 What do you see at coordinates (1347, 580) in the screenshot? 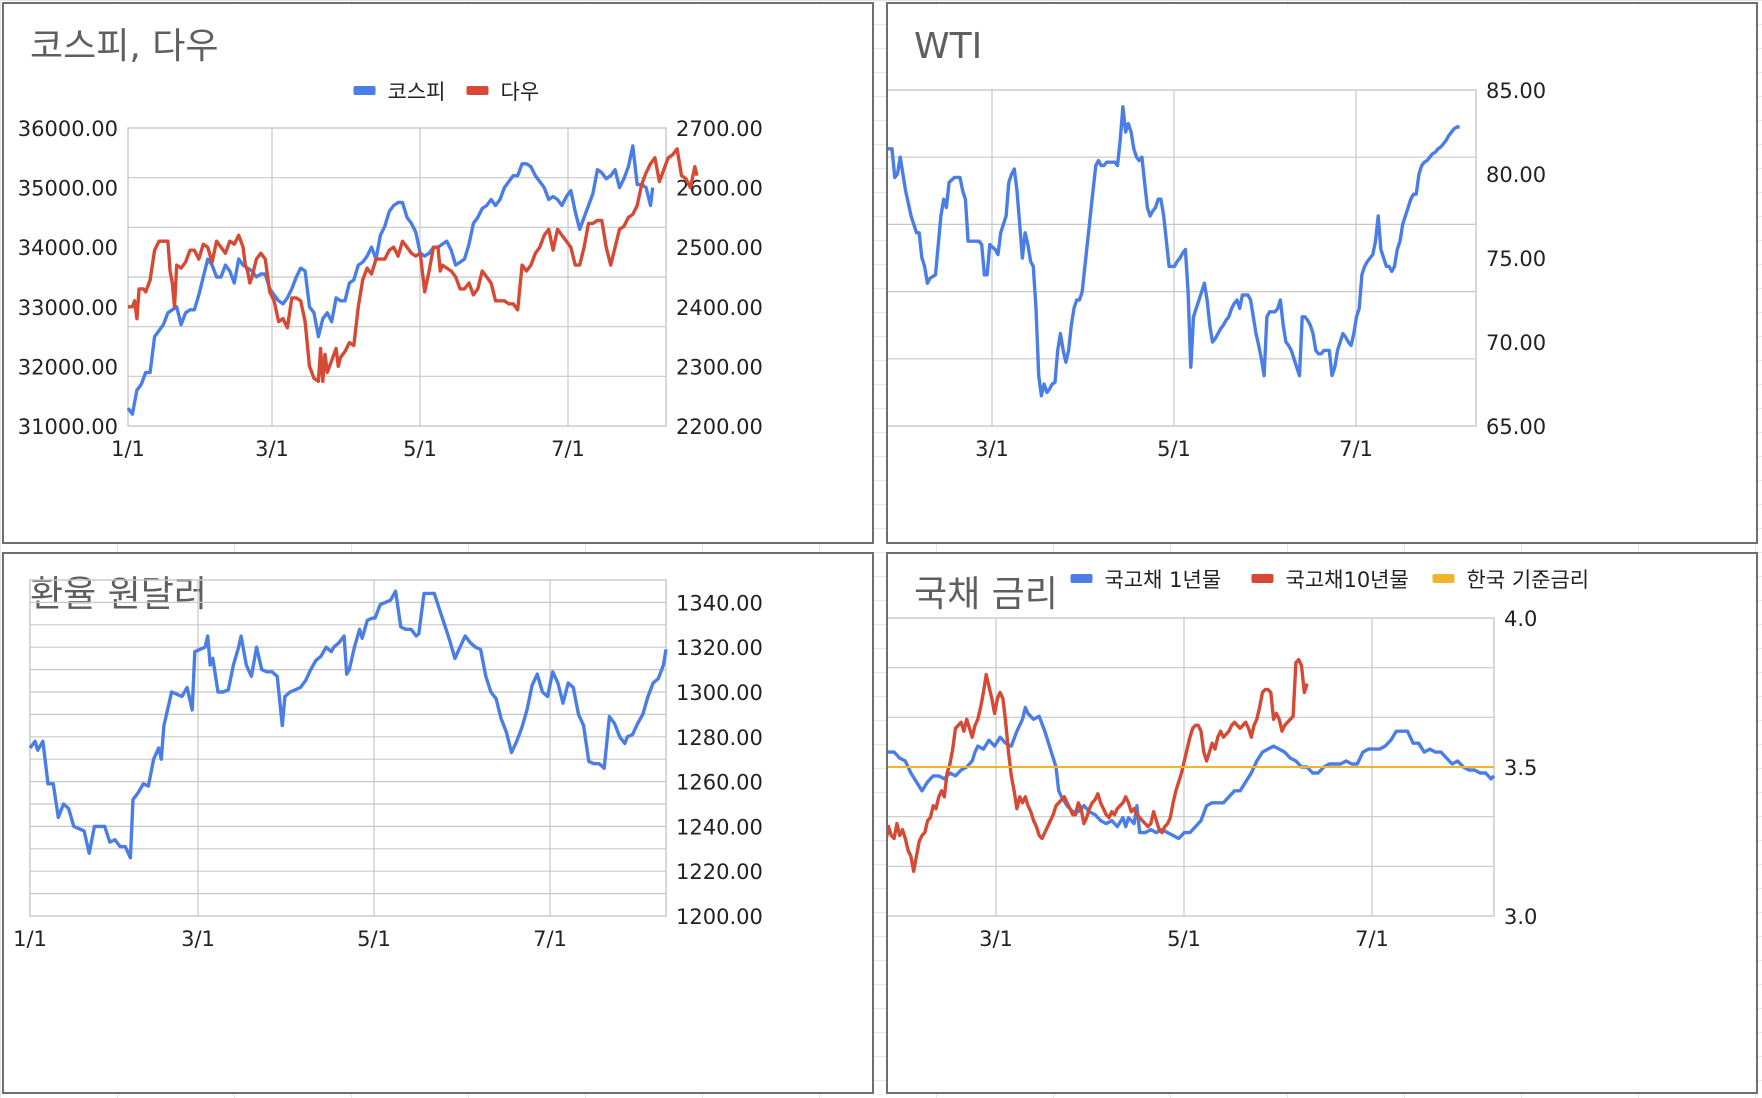
I see `legend-label: 국고채10년물` at bounding box center [1347, 580].